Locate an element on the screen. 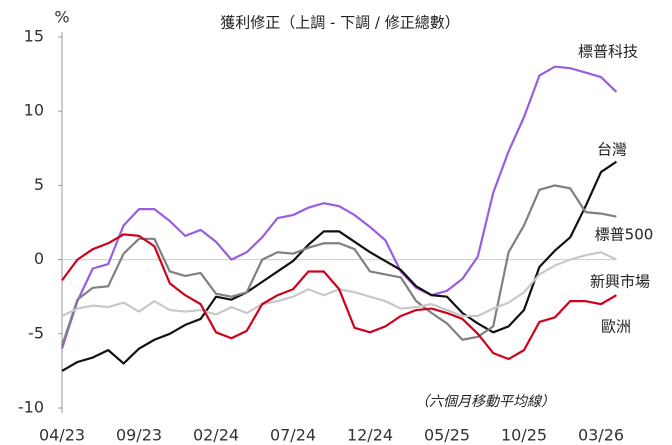 The image size is (672, 445). x-tick-label: 12/24 is located at coordinates (370, 435).